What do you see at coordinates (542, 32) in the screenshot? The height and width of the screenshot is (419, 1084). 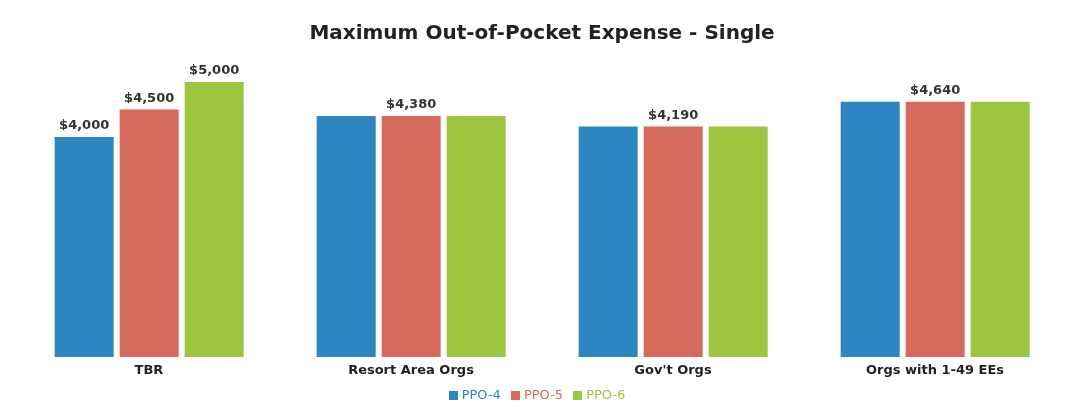 I see `chart-title: Maximum Out-of-Pocket Expense - Single` at bounding box center [542, 32].